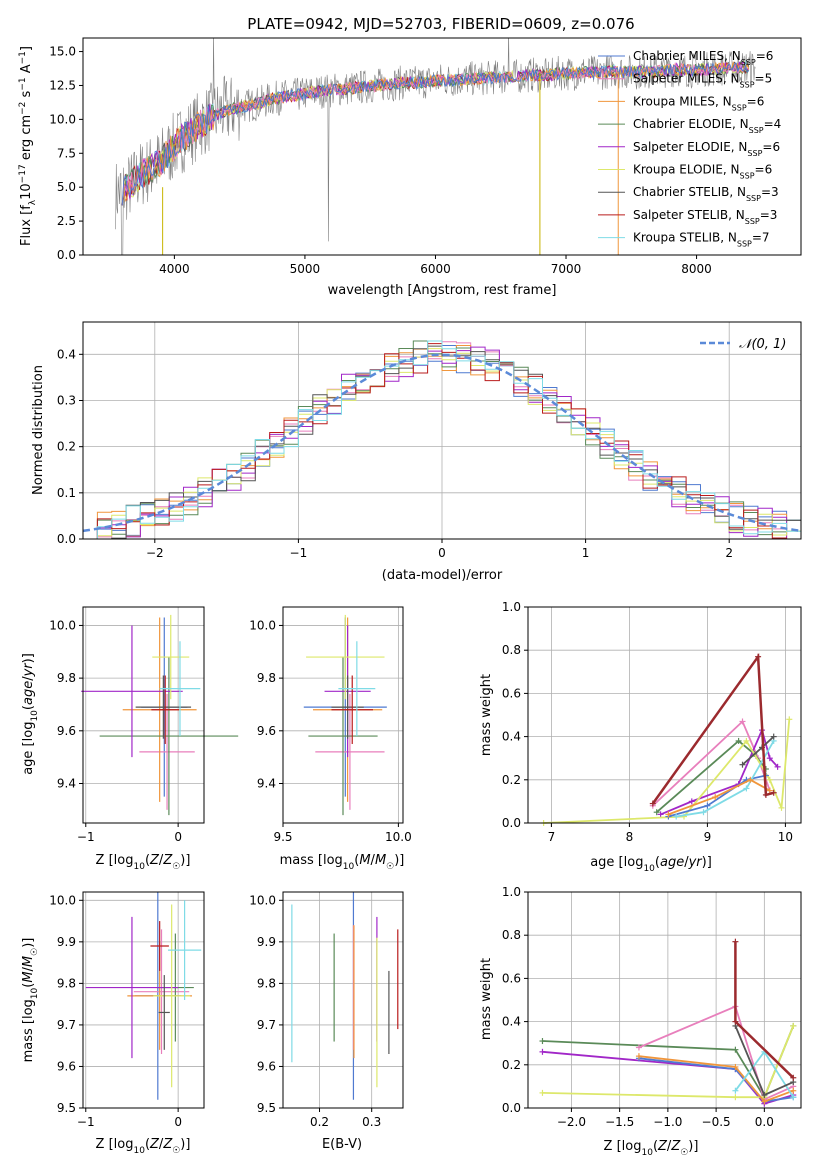 This screenshot has width=819, height=1170. I want to click on z-vs-age-panel: −1 0 9.4 9.6 9.8 10.0, so click(144, 725).